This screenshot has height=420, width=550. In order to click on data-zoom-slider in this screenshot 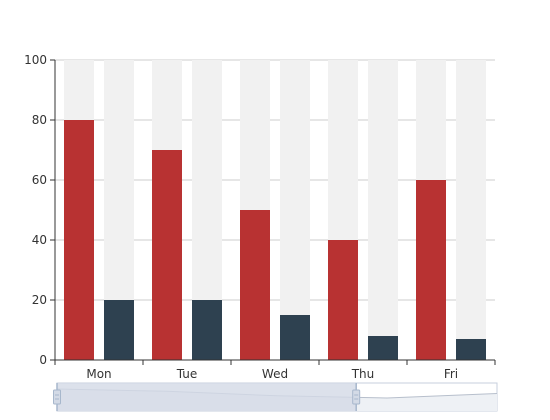, I will do `click(275, 397)`.